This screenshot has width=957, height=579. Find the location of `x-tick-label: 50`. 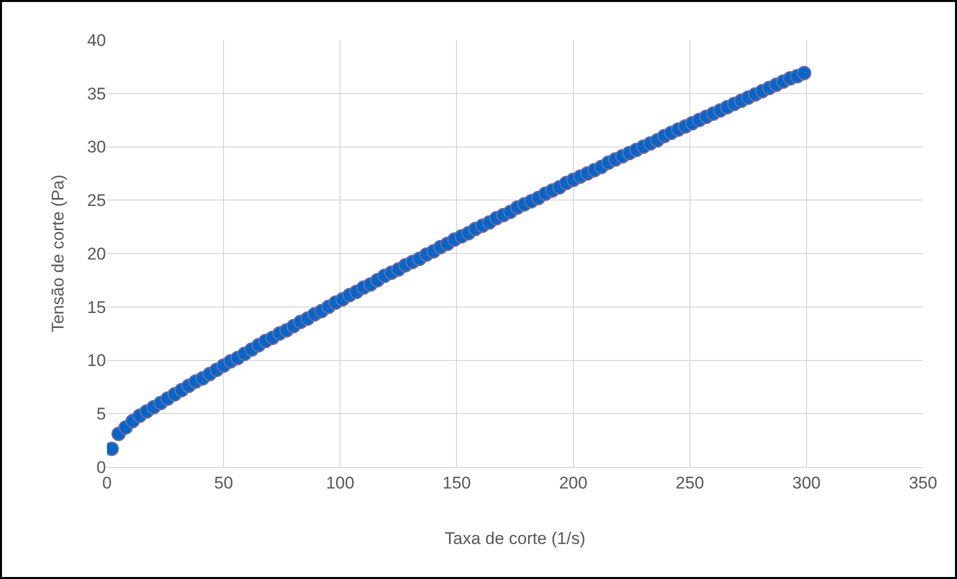

x-tick-label: 50 is located at coordinates (224, 482).